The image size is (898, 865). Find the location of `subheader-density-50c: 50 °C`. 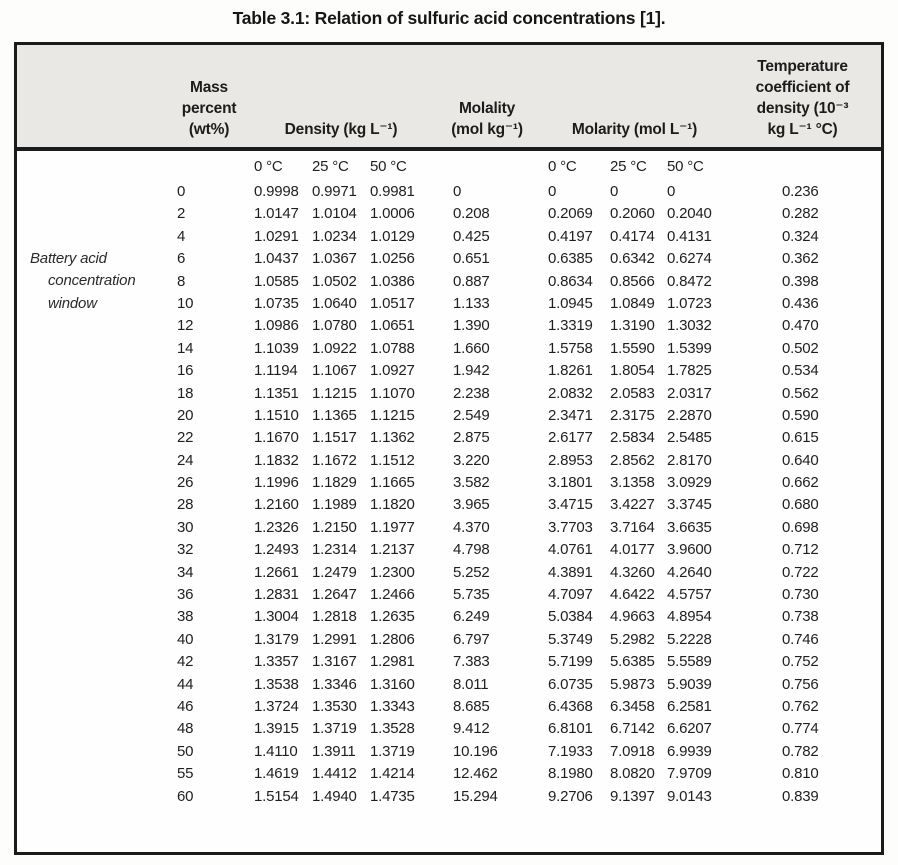

subheader-density-50c: 50 °C is located at coordinates (388, 166).